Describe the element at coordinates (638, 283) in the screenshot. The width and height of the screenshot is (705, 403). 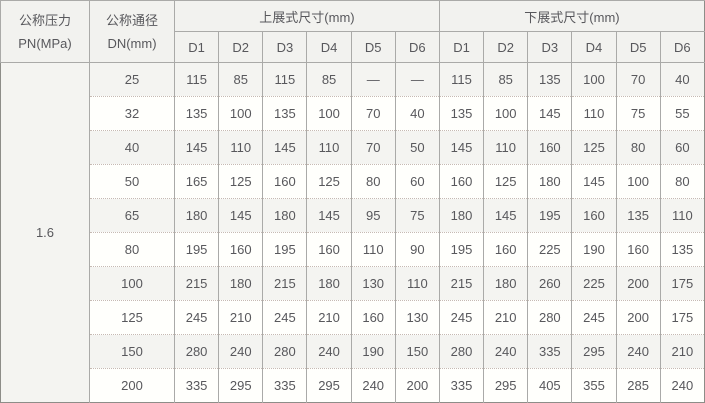
I see `lower-dim-cell: 200` at that location.